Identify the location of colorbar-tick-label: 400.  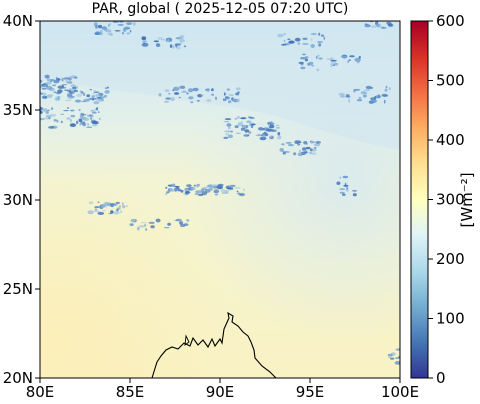
(450, 140).